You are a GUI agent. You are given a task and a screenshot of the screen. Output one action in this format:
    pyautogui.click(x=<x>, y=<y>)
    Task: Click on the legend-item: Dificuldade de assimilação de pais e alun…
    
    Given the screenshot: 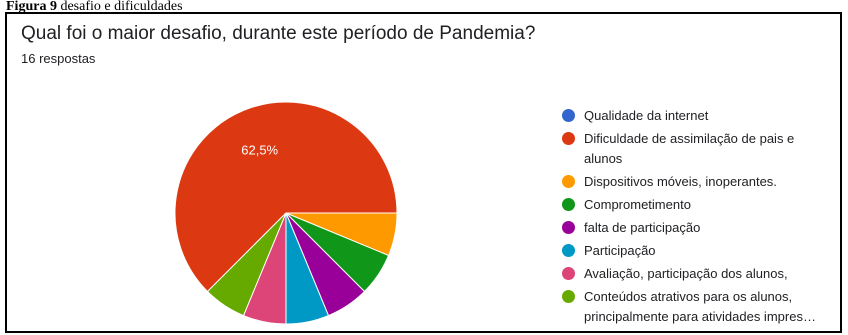 What is the action you would take?
    pyautogui.click(x=701, y=149)
    